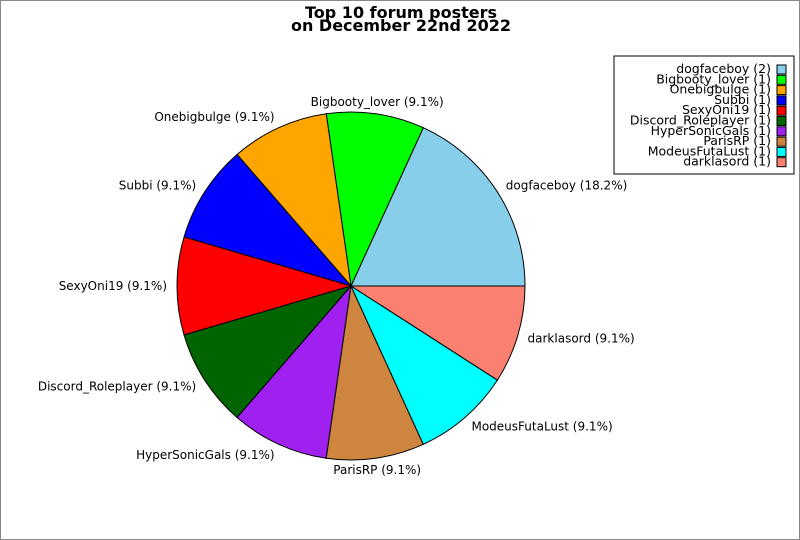 The height and width of the screenshot is (540, 800). Describe the element at coordinates (726, 109) in the screenshot. I see `legend-entry-sexyoni19: SexyOni19 (1)` at that location.